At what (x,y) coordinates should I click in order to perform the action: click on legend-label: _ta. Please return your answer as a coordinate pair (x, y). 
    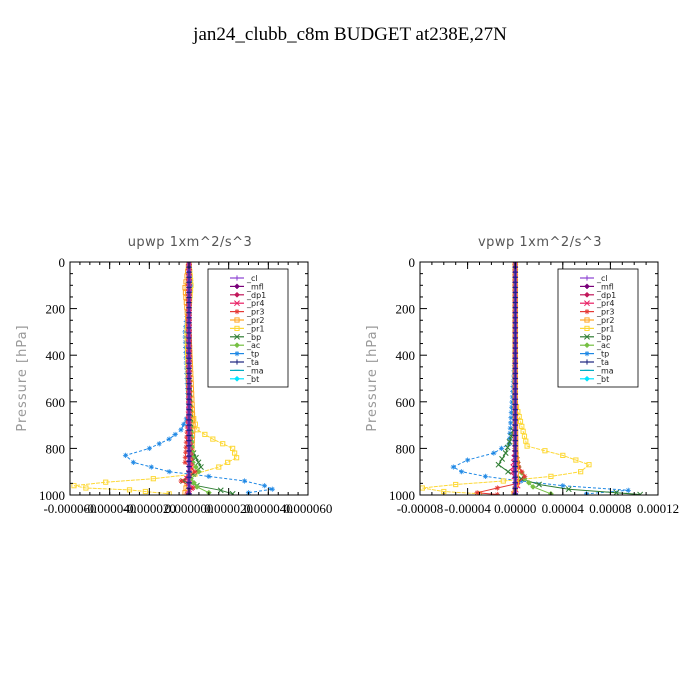
    Looking at the image, I should click on (602, 362).